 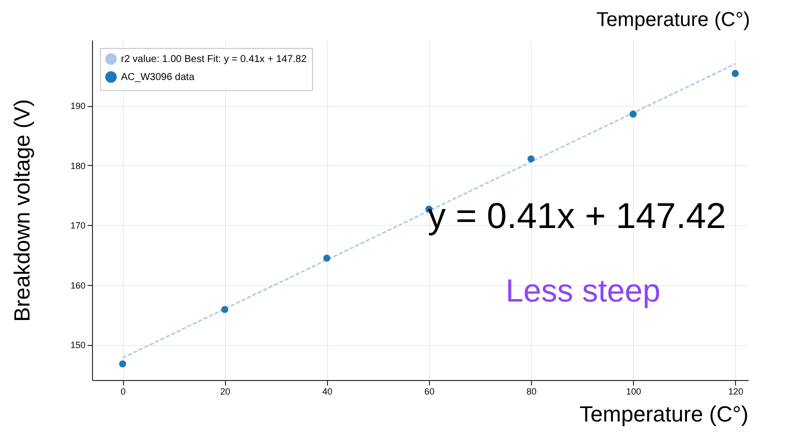 I want to click on x-tick-label: 60, so click(x=429, y=391).